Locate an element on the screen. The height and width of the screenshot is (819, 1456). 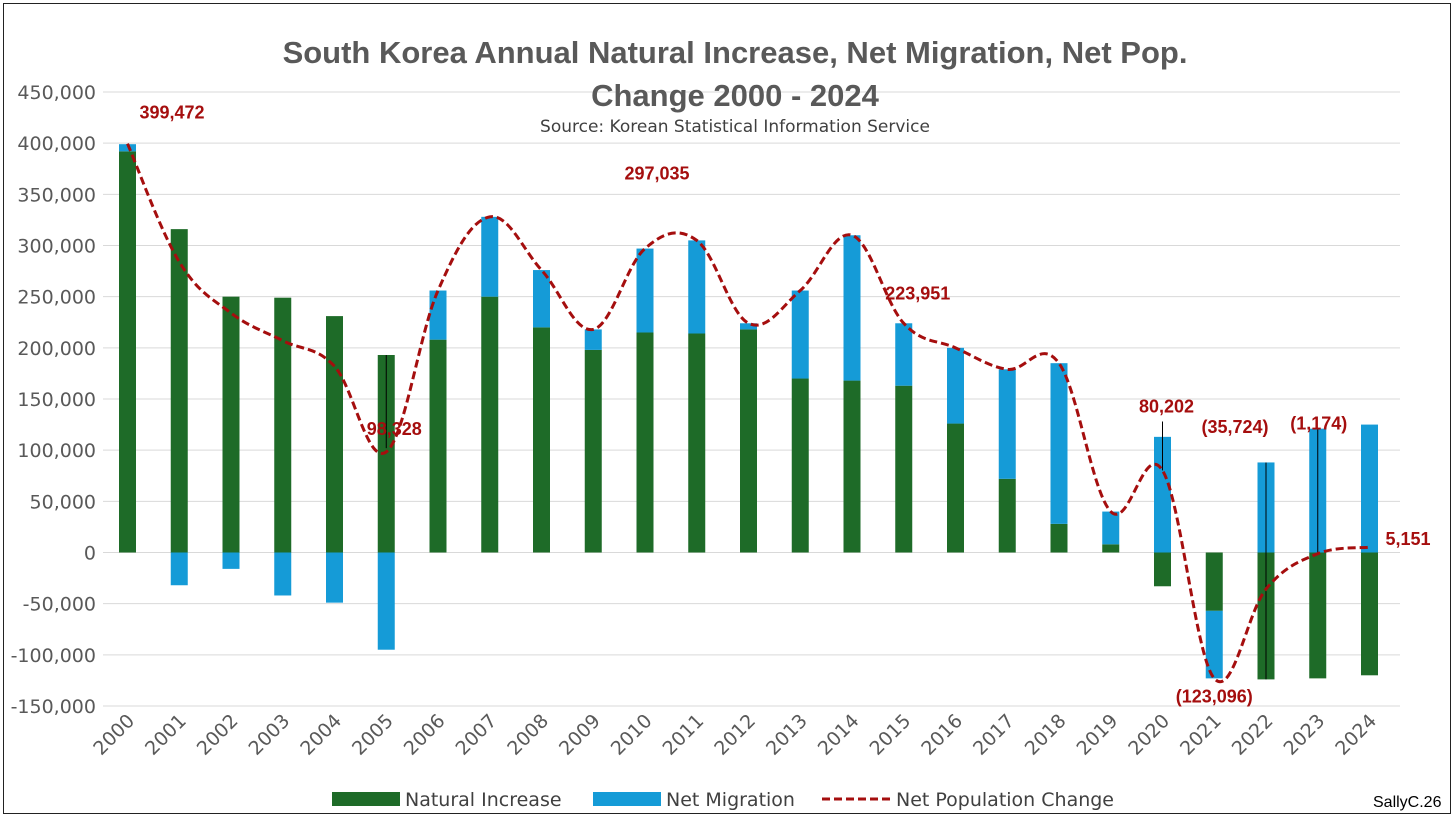
x-tick-label: 2020 is located at coordinates (1149, 735).